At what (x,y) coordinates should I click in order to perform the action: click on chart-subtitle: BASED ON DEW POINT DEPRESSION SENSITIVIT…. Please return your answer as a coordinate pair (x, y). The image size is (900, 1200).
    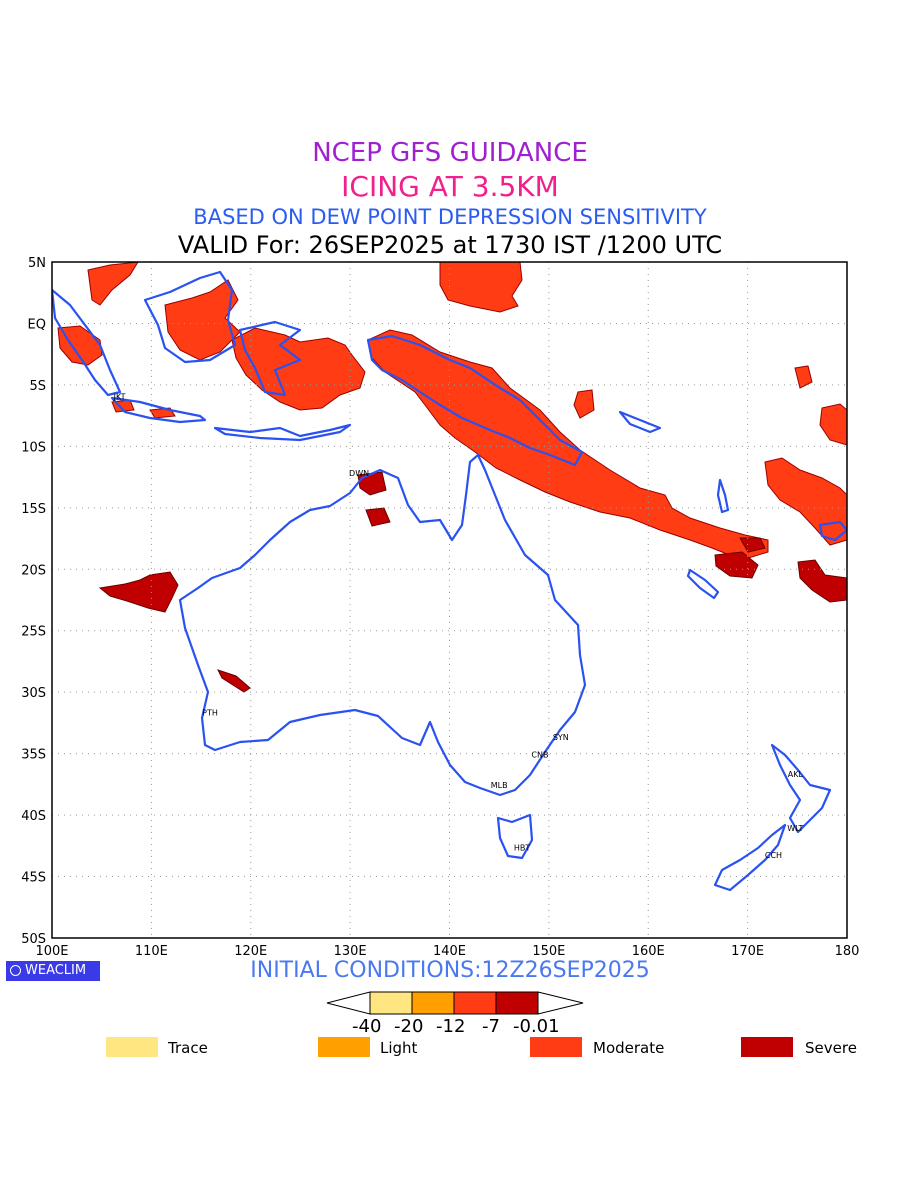
    Looking at the image, I should click on (450, 217).